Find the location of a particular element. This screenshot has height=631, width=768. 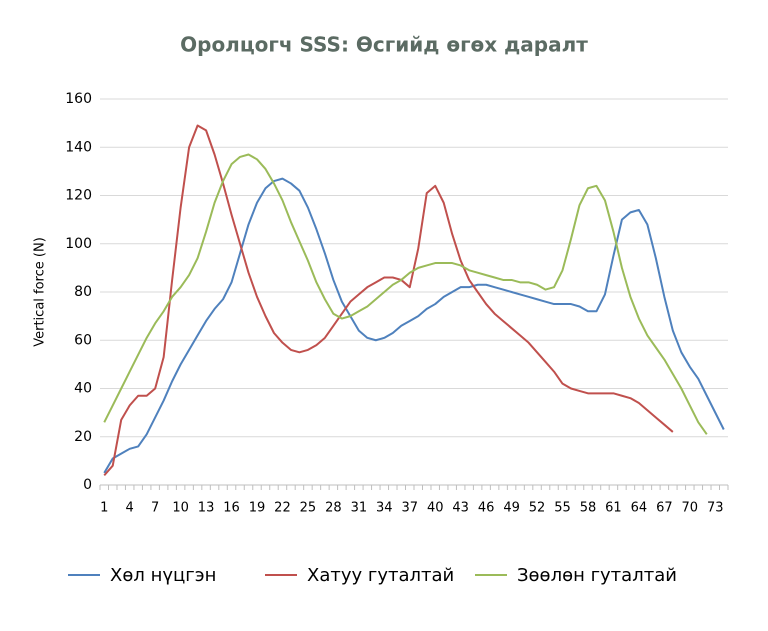

x-tick-label: 73 is located at coordinates (715, 508).